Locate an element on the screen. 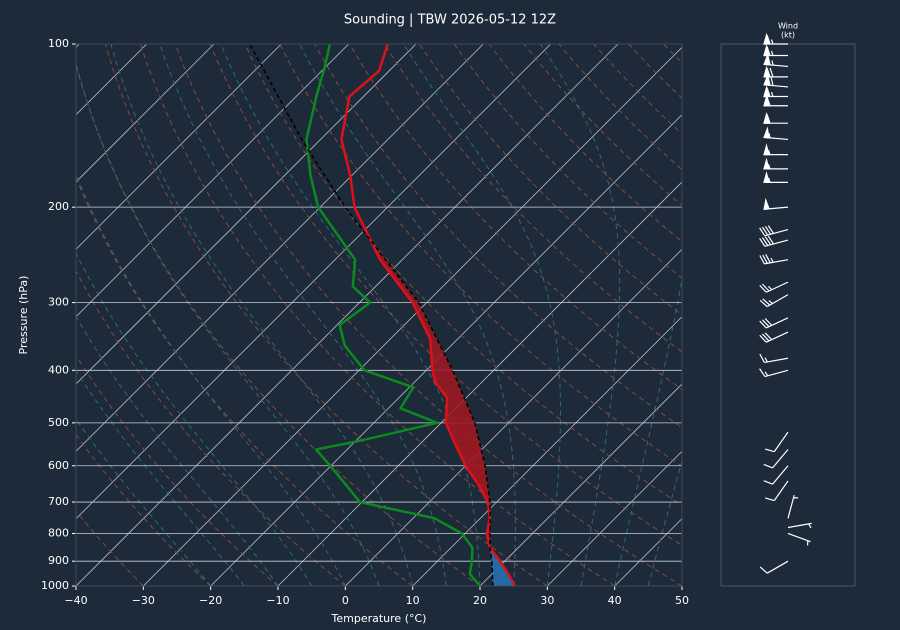 This screenshot has height=630, width=900. y-tick-label: 100 is located at coordinates (58, 43).